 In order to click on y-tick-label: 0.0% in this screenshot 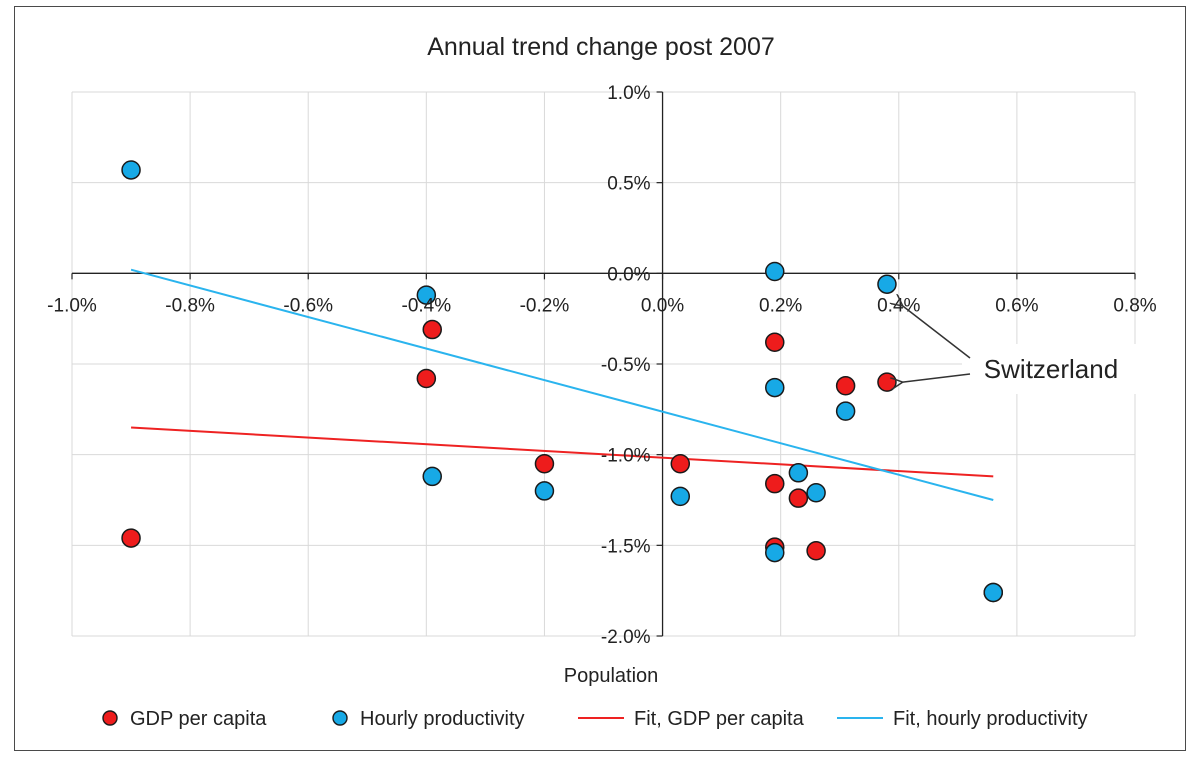, I will do `click(628, 274)`.